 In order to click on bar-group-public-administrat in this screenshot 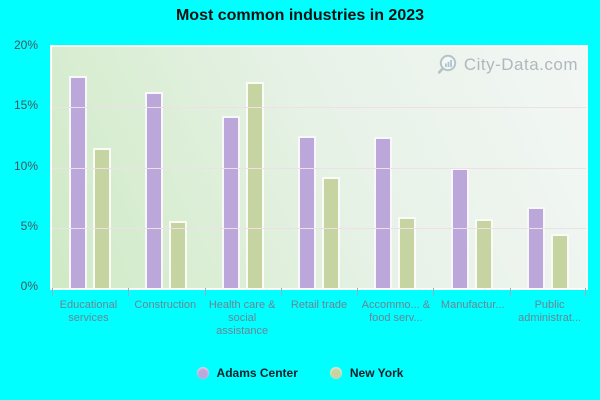, I will do `click(548, 167)`.